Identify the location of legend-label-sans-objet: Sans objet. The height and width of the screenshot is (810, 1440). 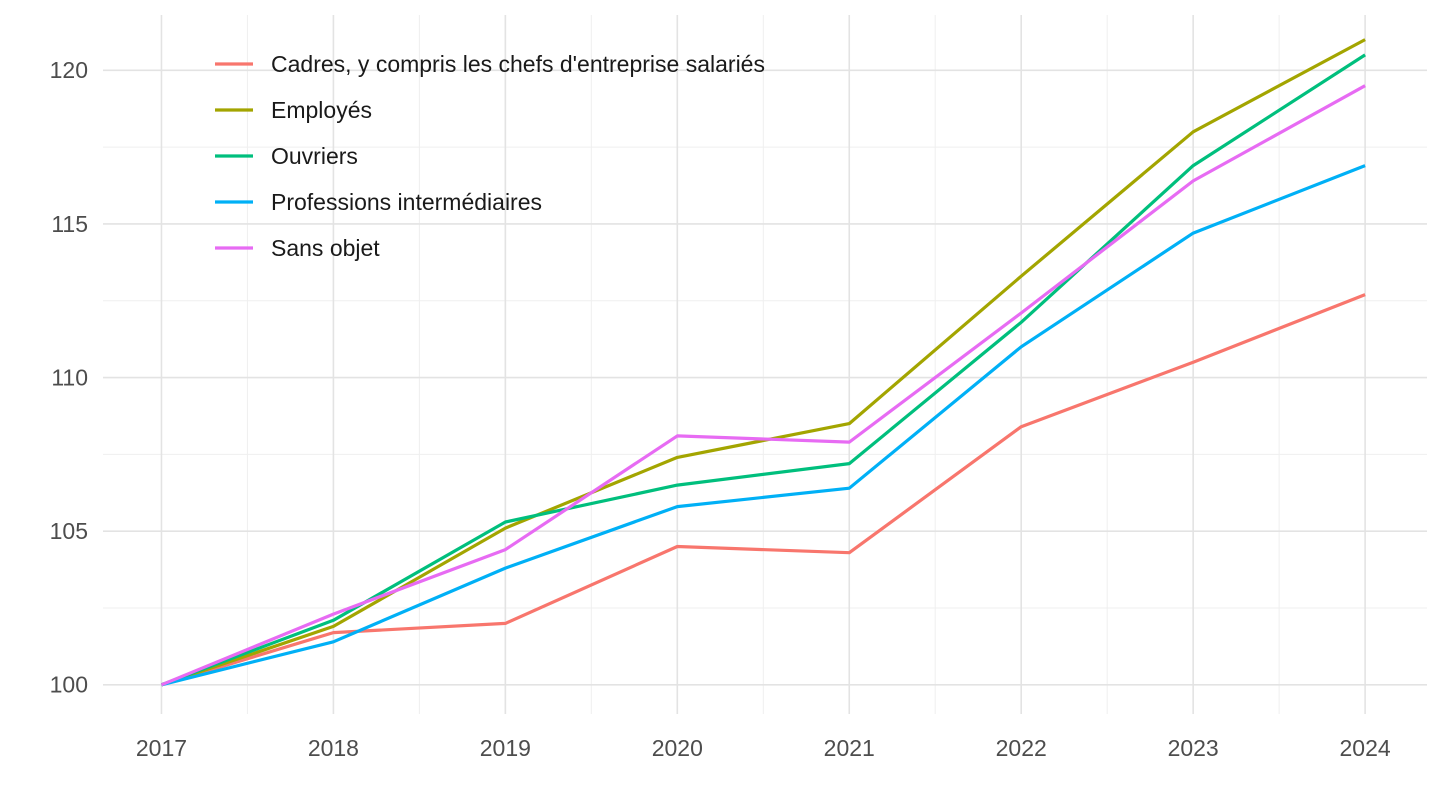
(325, 248).